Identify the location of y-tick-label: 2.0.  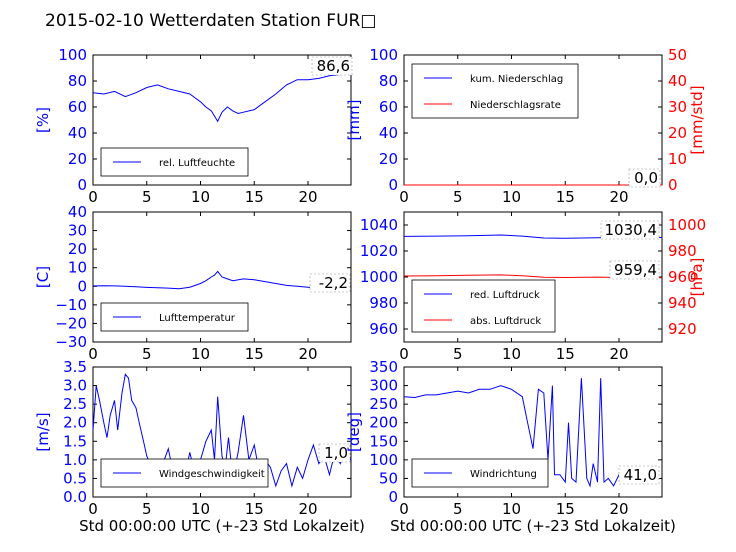
(75, 423).